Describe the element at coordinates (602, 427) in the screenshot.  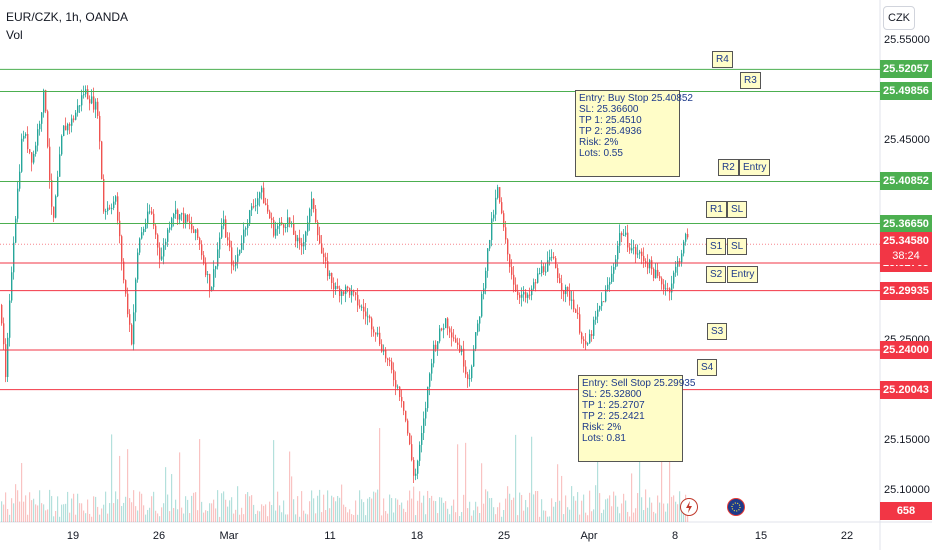
I see `sell-plan-line: Risk: 2%` at that location.